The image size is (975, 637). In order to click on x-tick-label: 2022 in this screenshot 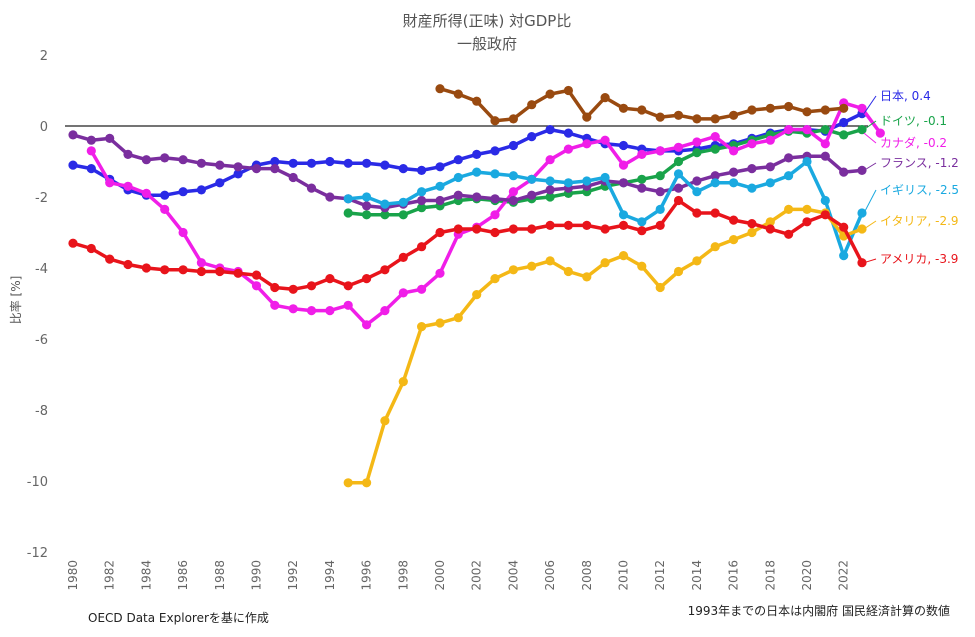, I will do `click(844, 575)`.